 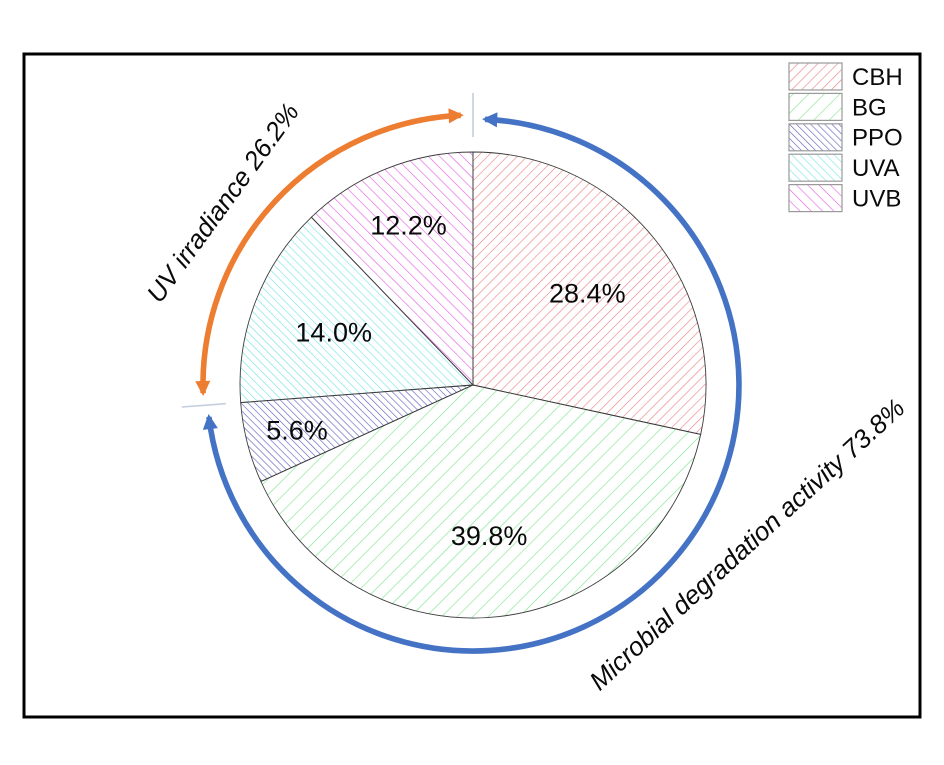 I want to click on pie-slice-cbh, so click(x=589, y=293).